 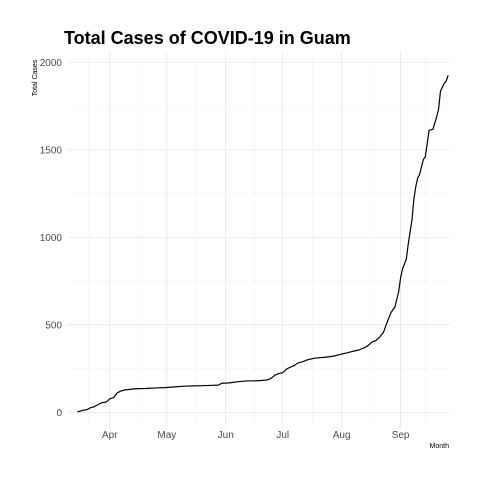 I want to click on y-tick-label: 0, so click(x=59, y=413).